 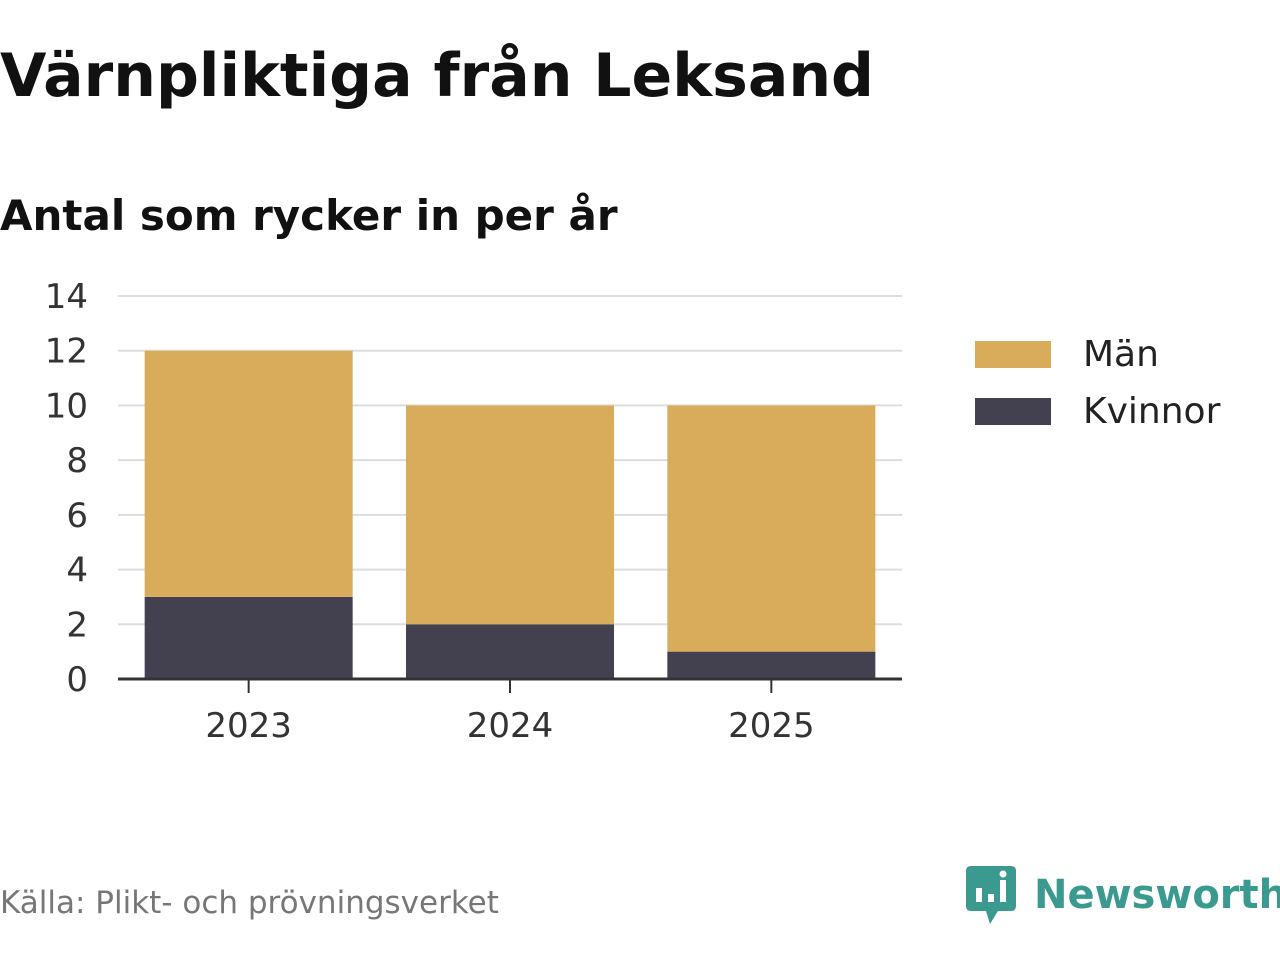 I want to click on brand-logo: Newsworthy, so click(x=1123, y=895).